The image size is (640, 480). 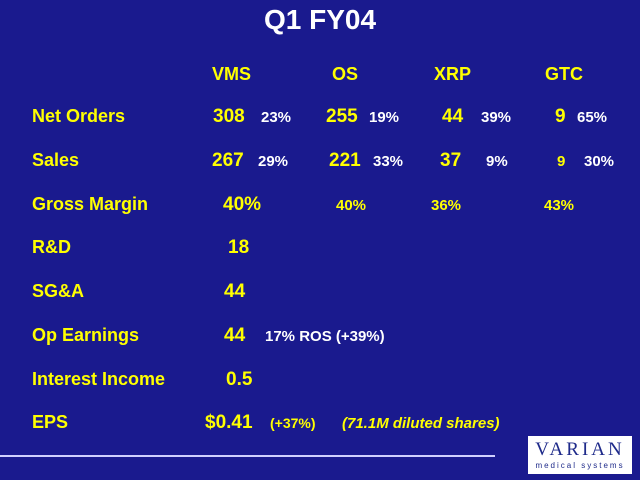 What do you see at coordinates (50, 422) in the screenshot?
I see `row-label-eps: EPS` at bounding box center [50, 422].